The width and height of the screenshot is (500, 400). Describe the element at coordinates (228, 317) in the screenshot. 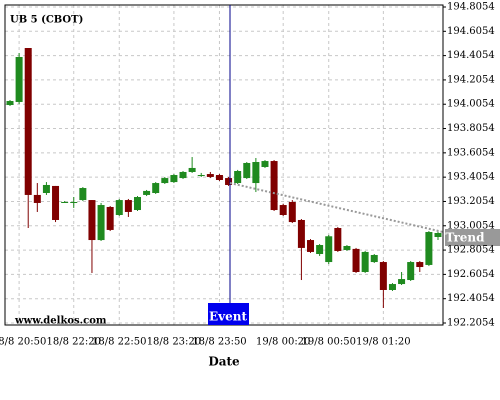

I see `event-label: Event` at that location.